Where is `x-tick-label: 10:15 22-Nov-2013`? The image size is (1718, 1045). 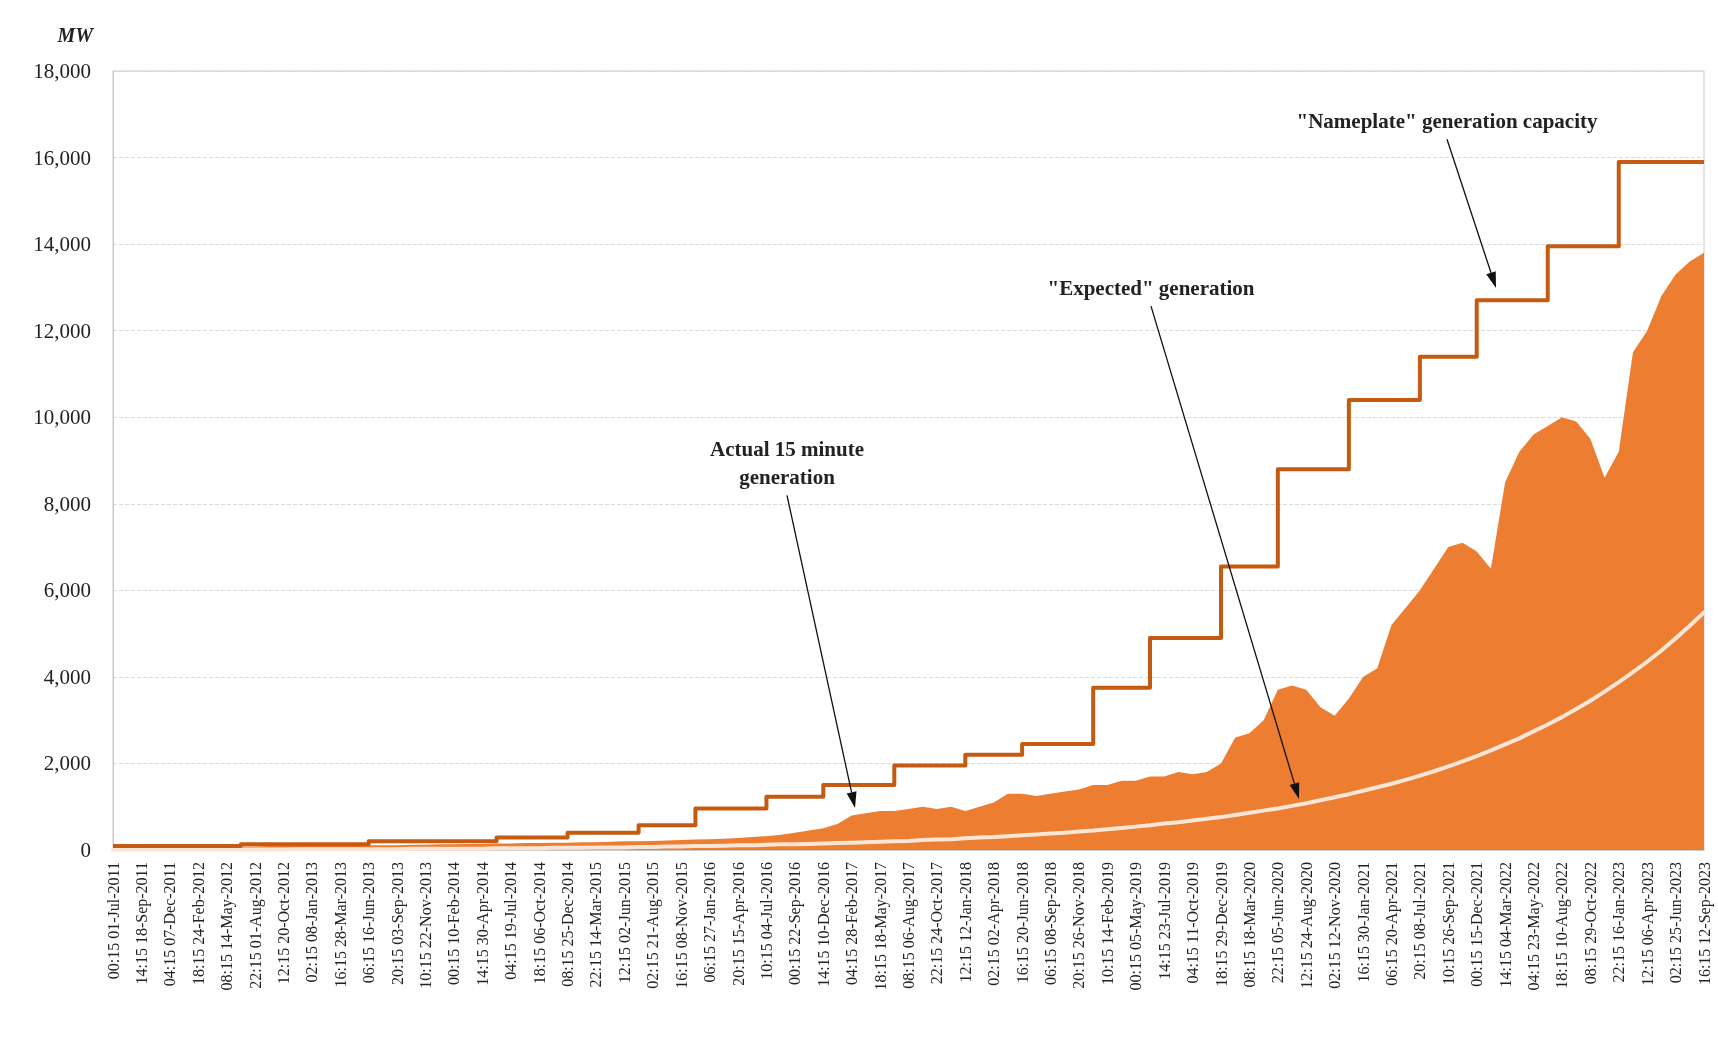
x-tick-label: 10:15 22-Nov-2013 is located at coordinates (426, 925).